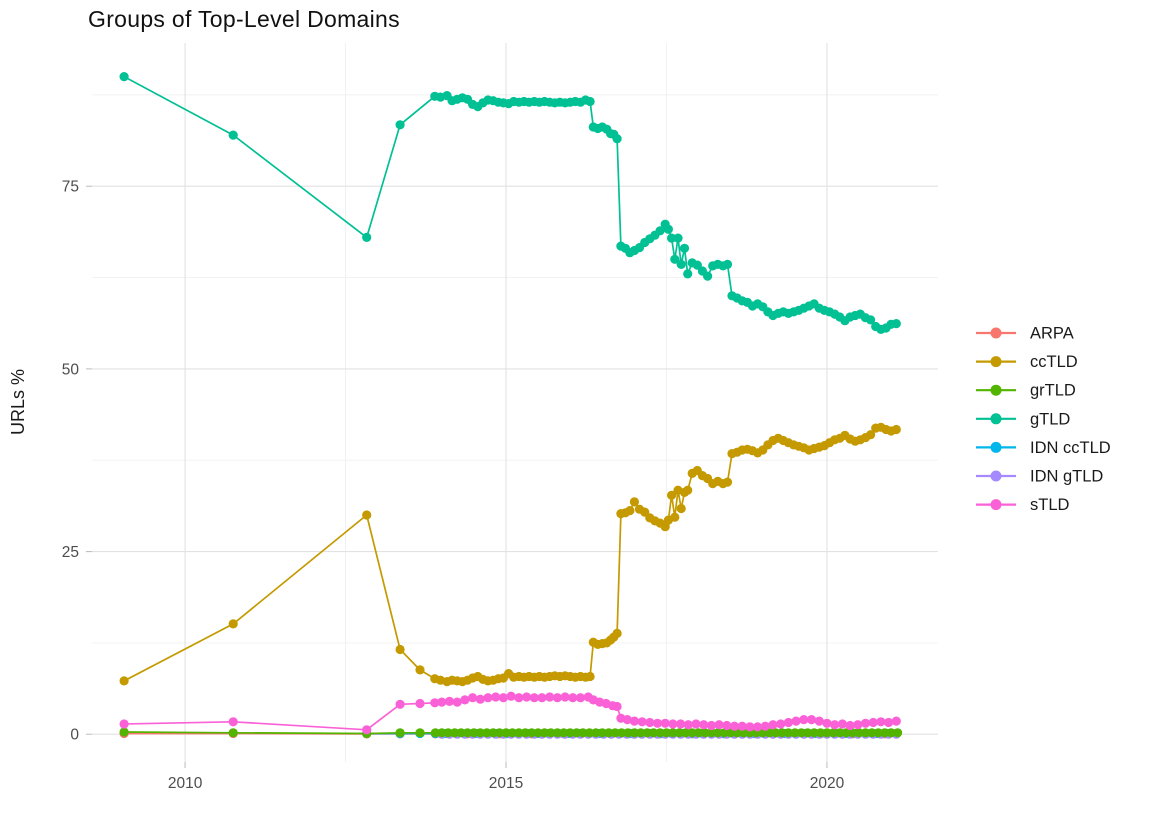 The width and height of the screenshot is (1164, 827). I want to click on legend-item-grtld: grTLD, so click(1026, 391).